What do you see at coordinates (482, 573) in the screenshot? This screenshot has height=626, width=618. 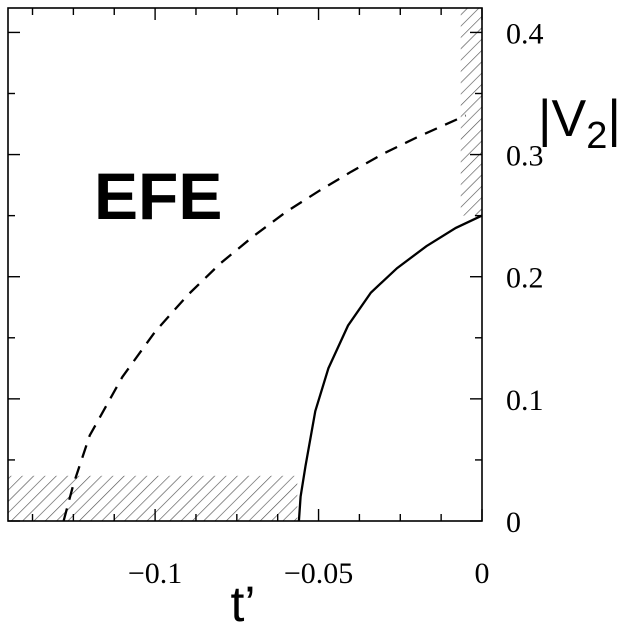 I see `x-tick-label: 0` at bounding box center [482, 573].